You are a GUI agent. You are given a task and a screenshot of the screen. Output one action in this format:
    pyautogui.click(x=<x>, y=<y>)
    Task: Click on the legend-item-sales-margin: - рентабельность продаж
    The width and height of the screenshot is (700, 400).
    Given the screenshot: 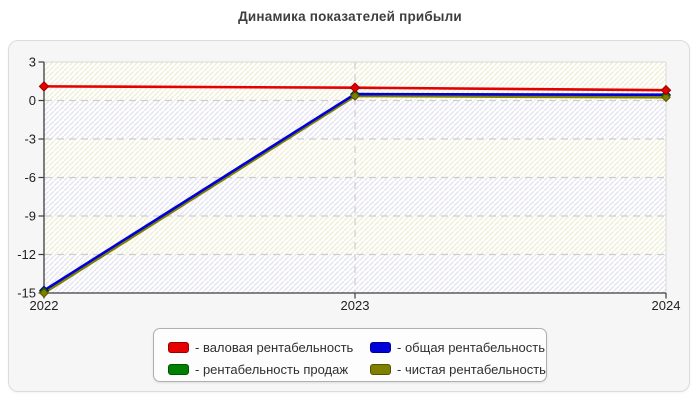 What is the action you would take?
    pyautogui.click(x=269, y=369)
    